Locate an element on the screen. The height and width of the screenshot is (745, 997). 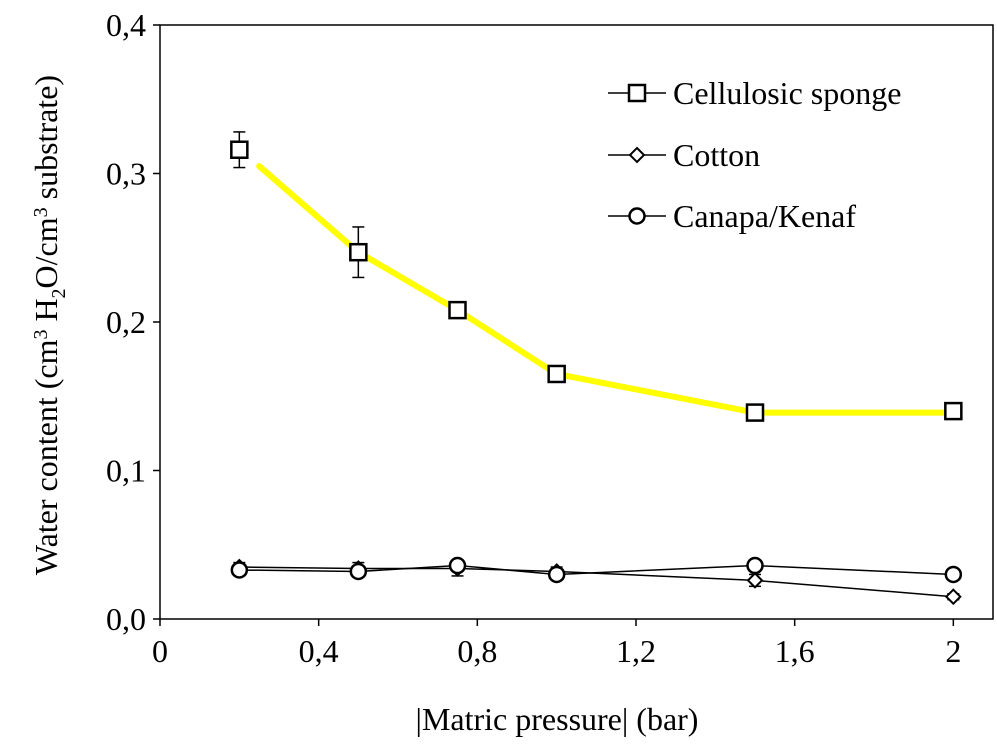
legend-label: Cotton is located at coordinates (716, 155).